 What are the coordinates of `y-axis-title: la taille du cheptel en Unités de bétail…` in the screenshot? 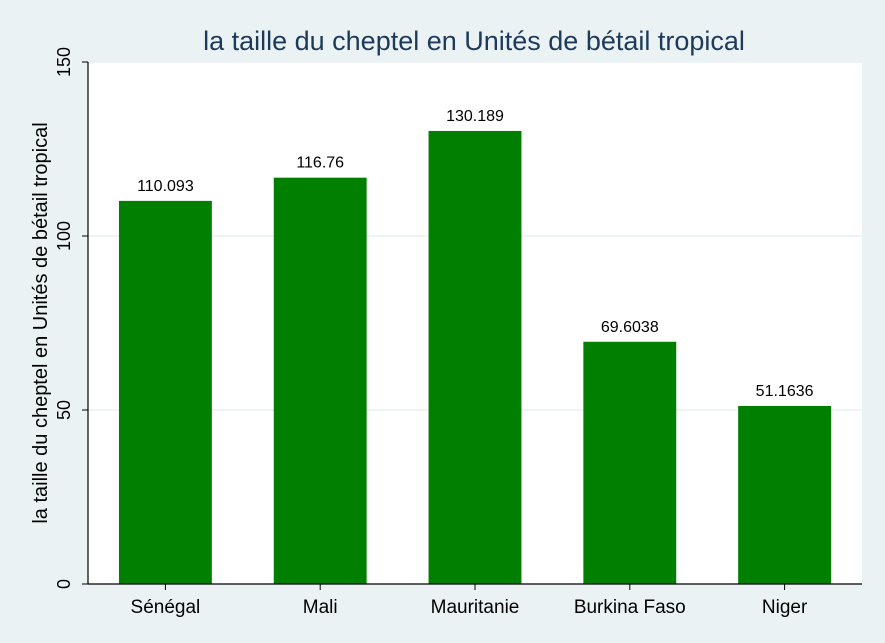 It's located at (41, 322).